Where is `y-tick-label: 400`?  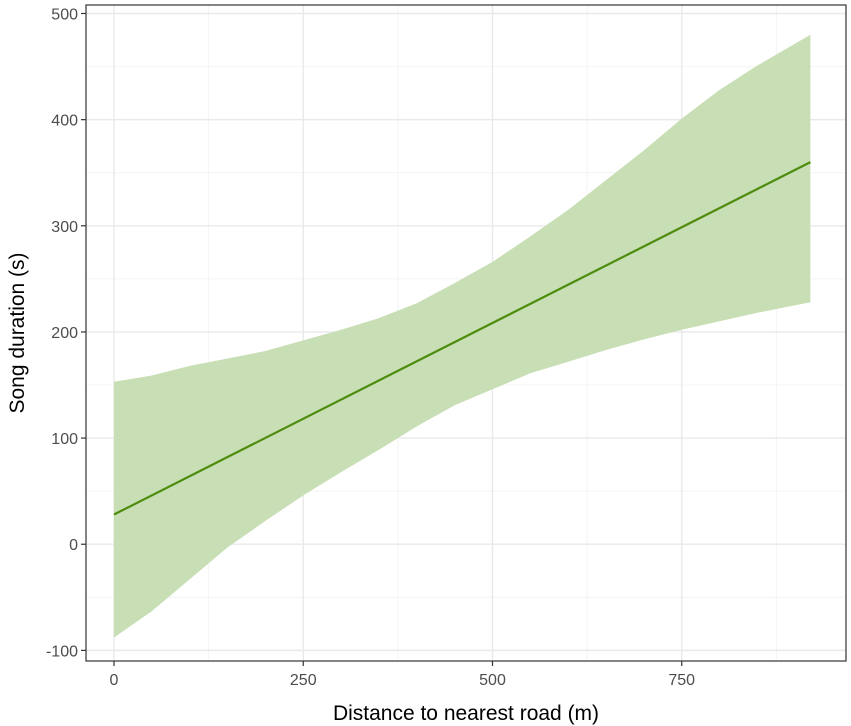 y-tick-label: 400 is located at coordinates (64, 121).